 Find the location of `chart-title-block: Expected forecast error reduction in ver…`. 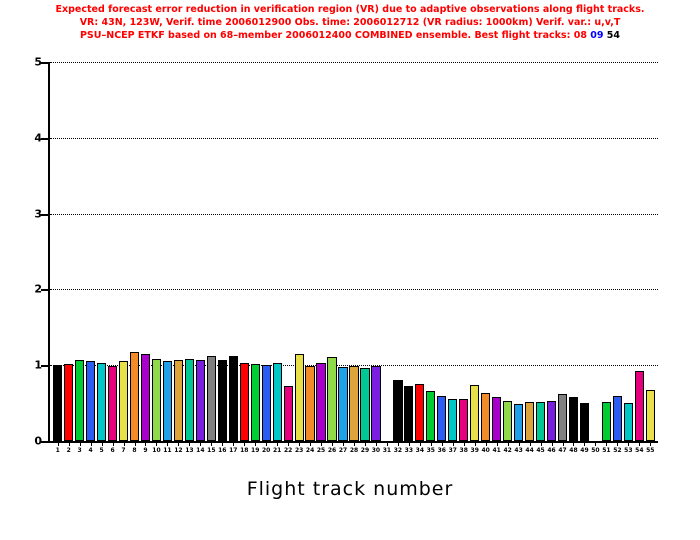

chart-title-block: Expected forecast error reduction in ver… is located at coordinates (350, 22).